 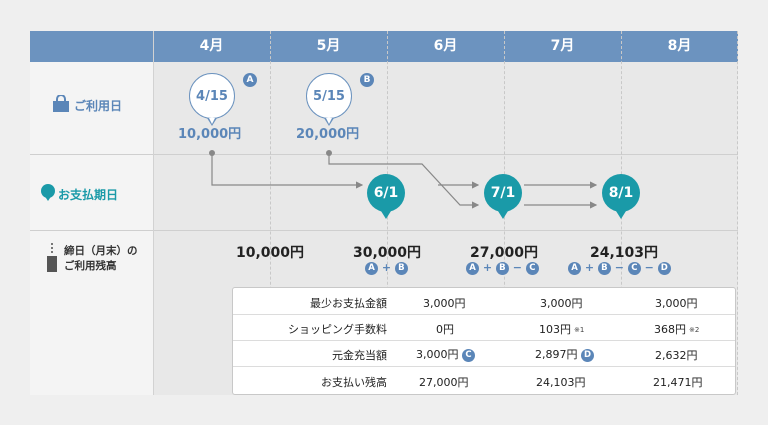 What do you see at coordinates (561, 382) in the screenshot?
I see `table-cell: 24,103円` at bounding box center [561, 382].